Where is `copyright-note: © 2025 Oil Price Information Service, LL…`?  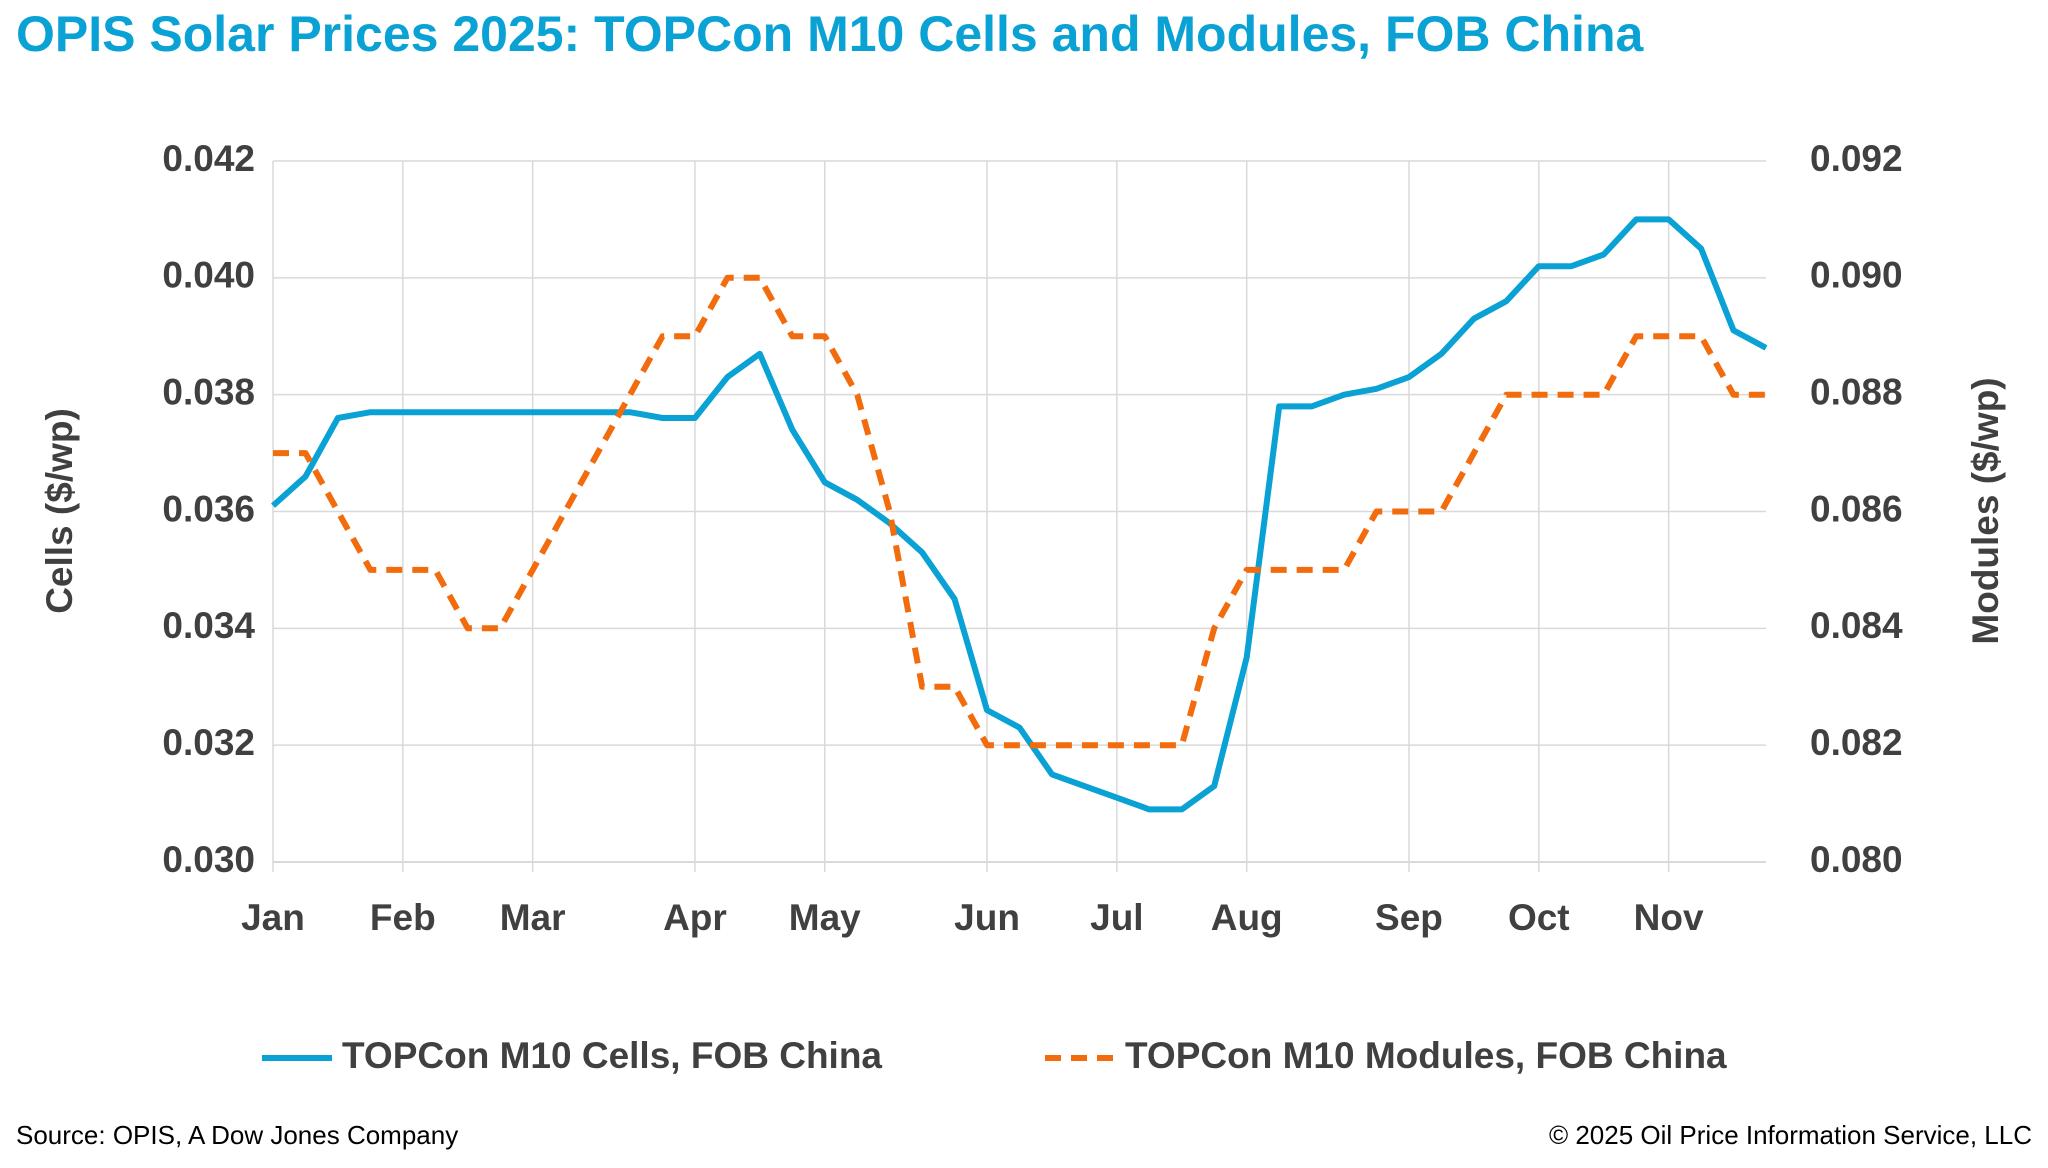
copyright-note: © 2025 Oil Price Information Service, LL… is located at coordinates (1790, 1135).